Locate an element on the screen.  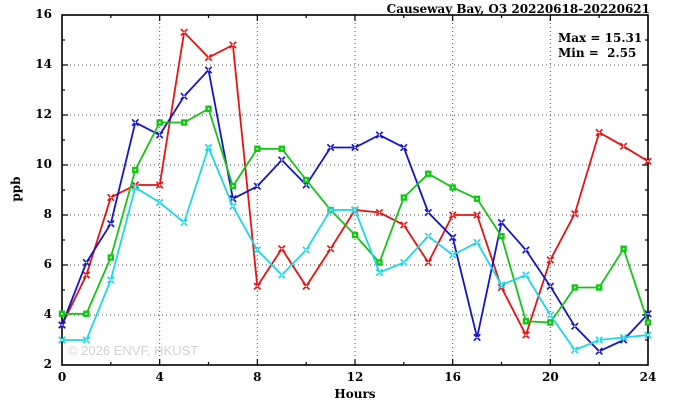
y-tick-label: 14 is located at coordinates (43, 64).